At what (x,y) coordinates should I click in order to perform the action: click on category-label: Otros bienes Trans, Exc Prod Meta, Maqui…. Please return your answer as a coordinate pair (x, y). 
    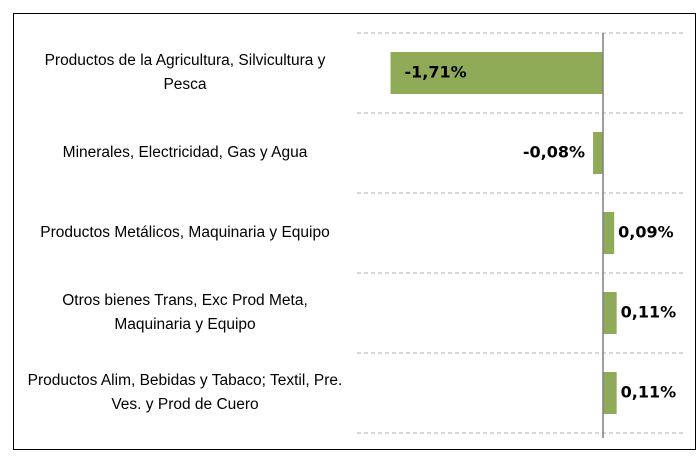
    Looking at the image, I should click on (185, 312).